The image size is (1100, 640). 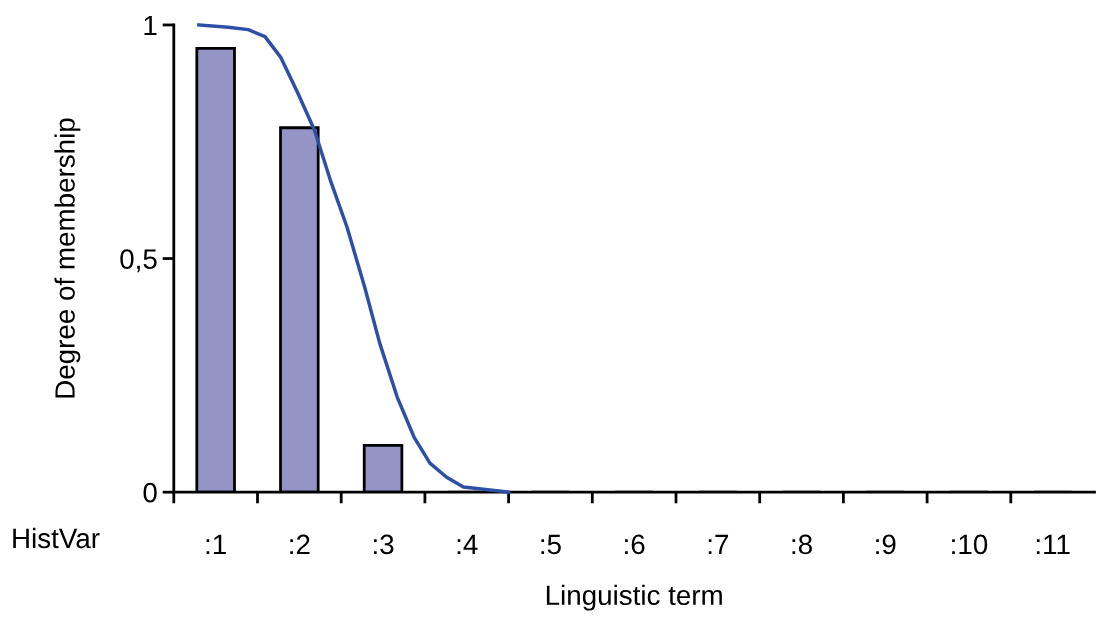 I want to click on x-tick-label: :2, so click(x=300, y=544).